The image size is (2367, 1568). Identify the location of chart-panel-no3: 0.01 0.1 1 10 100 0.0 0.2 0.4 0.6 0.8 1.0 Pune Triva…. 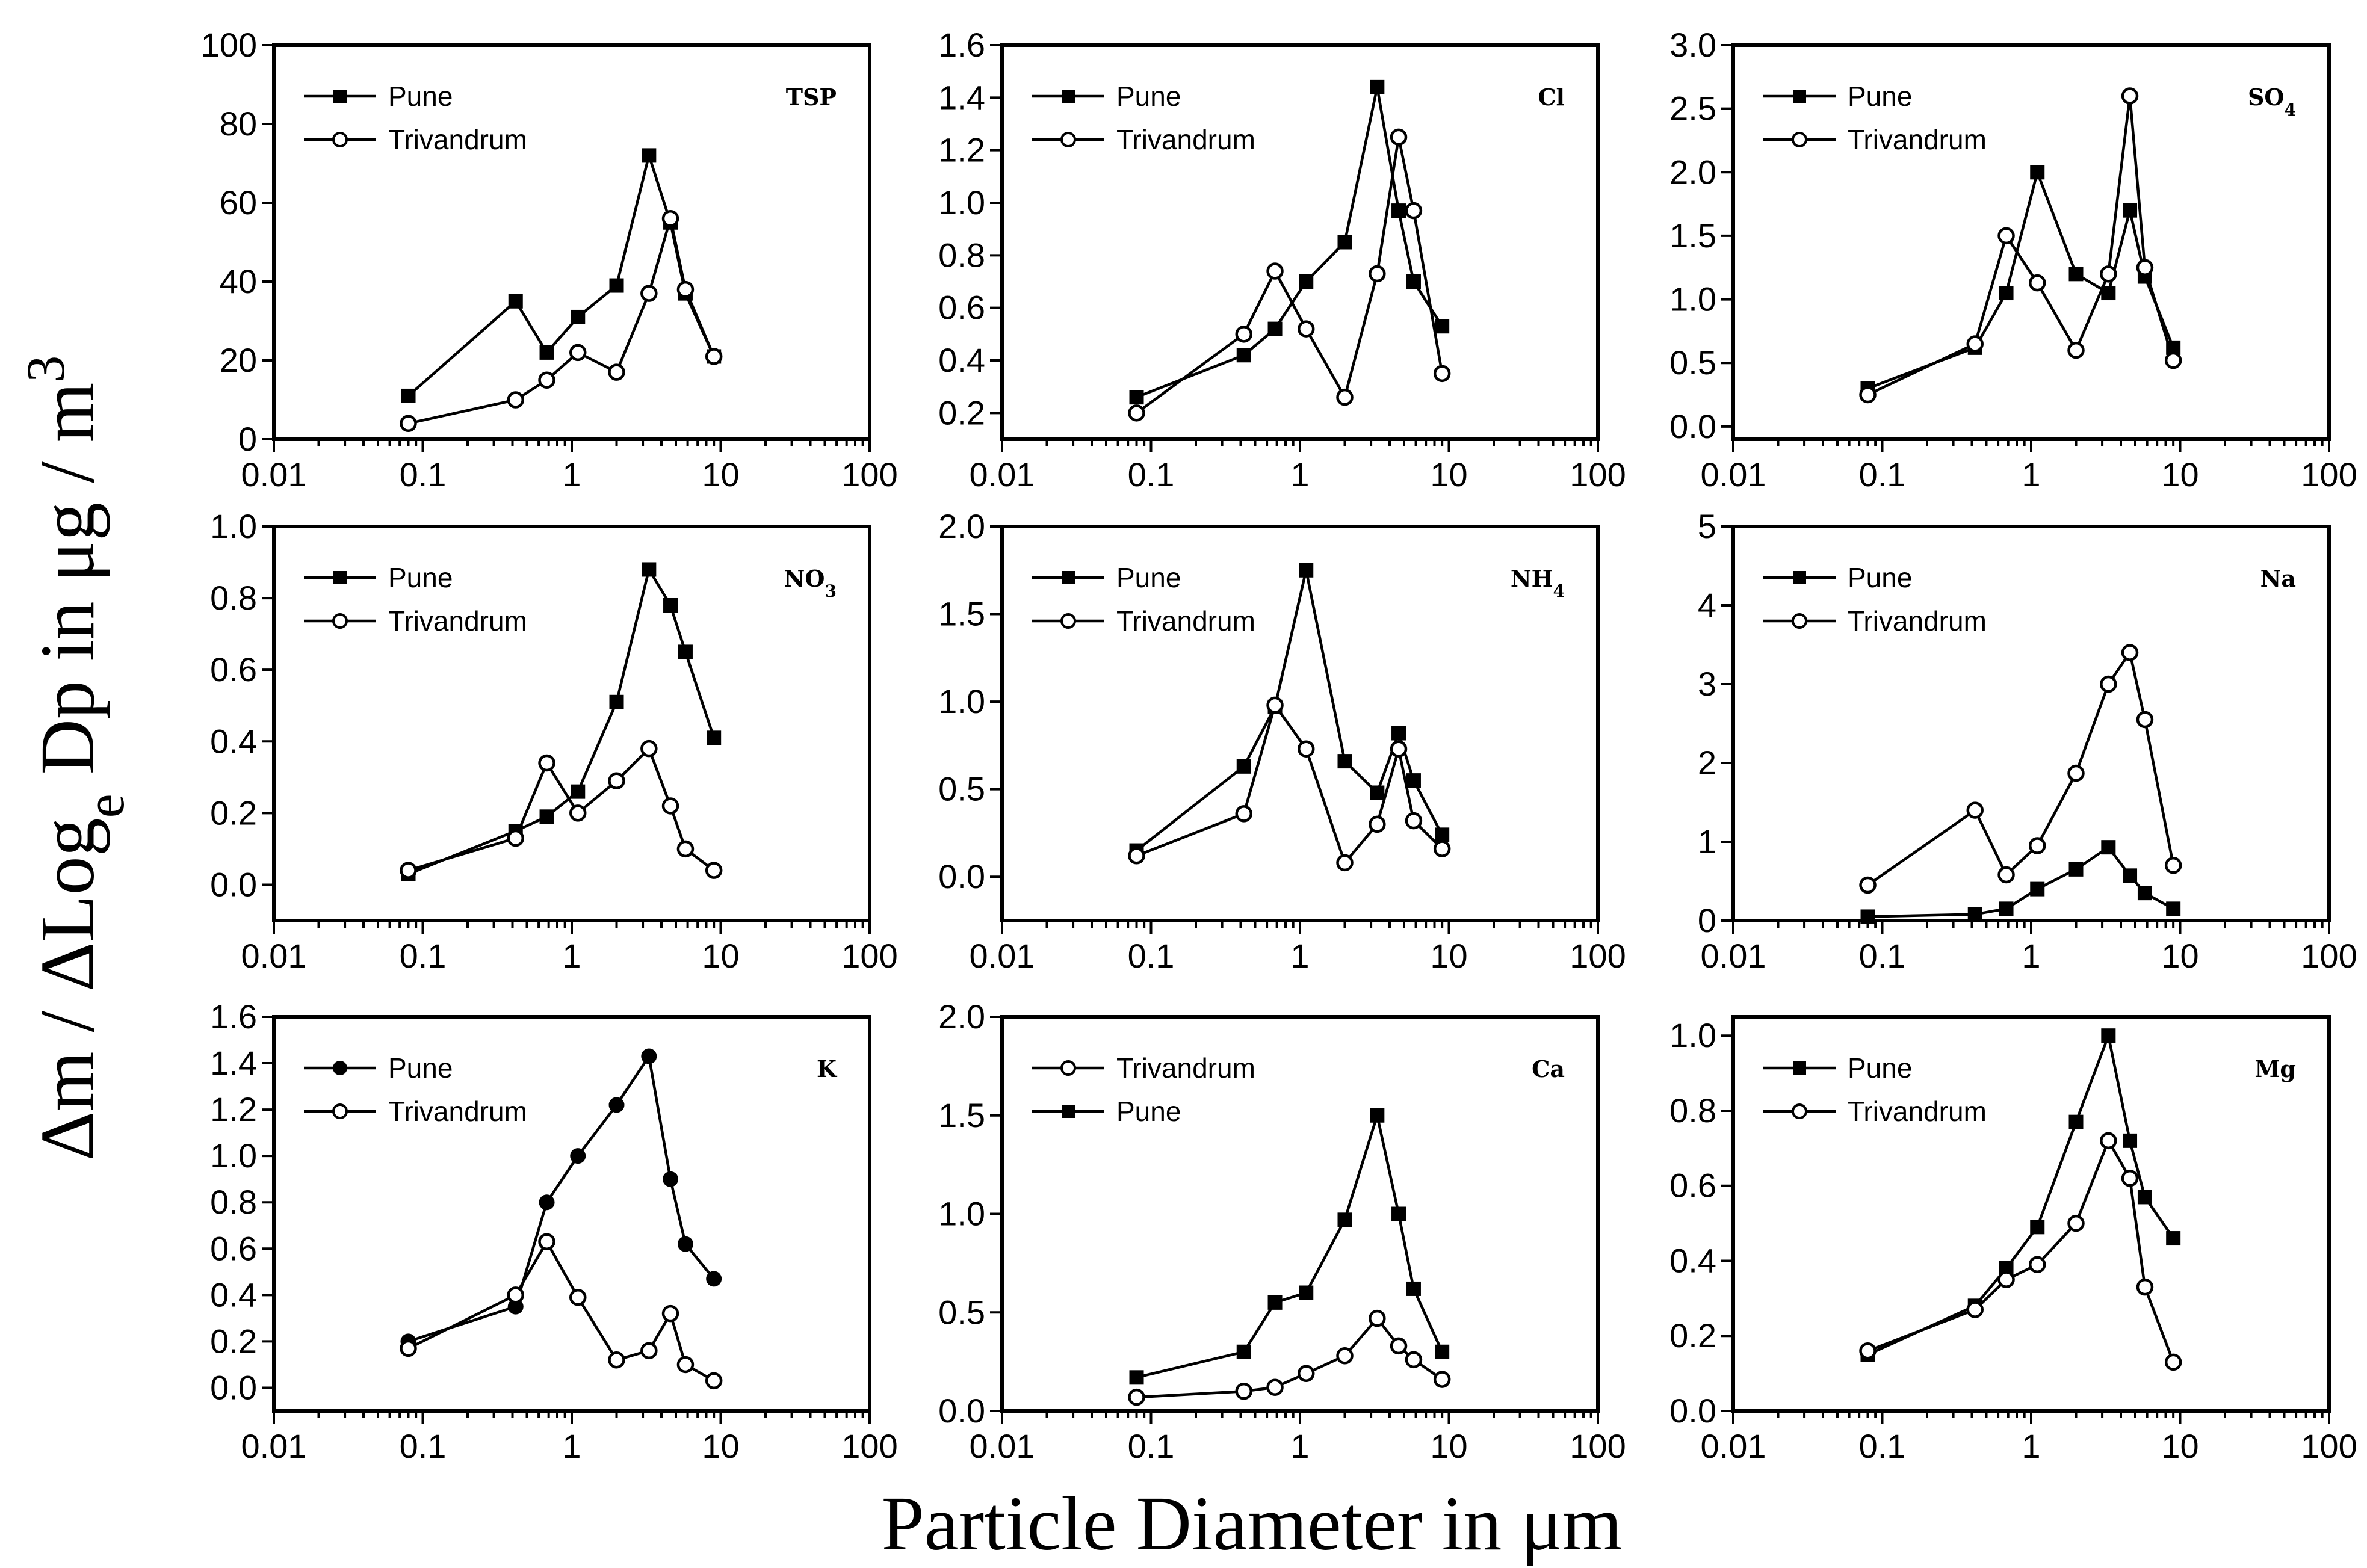
(554, 741).